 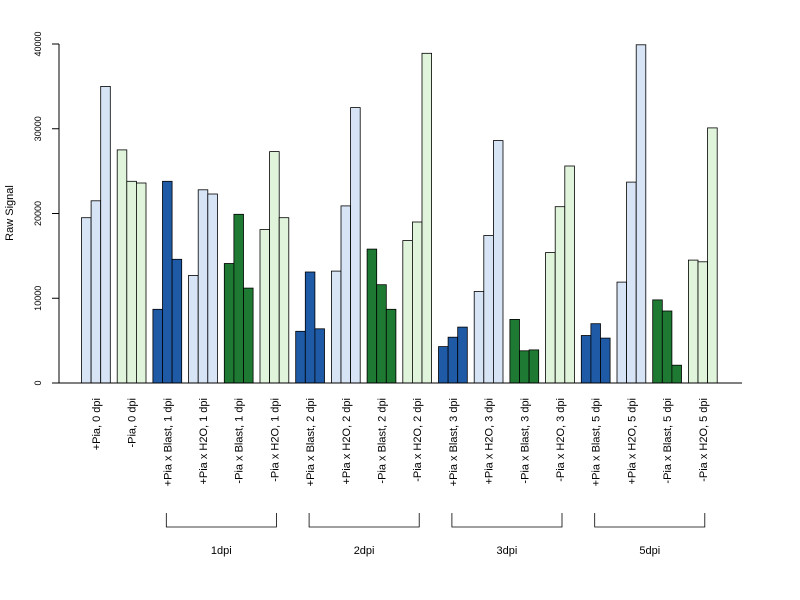 What do you see at coordinates (133, 423) in the screenshot?
I see `category-label-2: -Pia, 0 dpi` at bounding box center [133, 423].